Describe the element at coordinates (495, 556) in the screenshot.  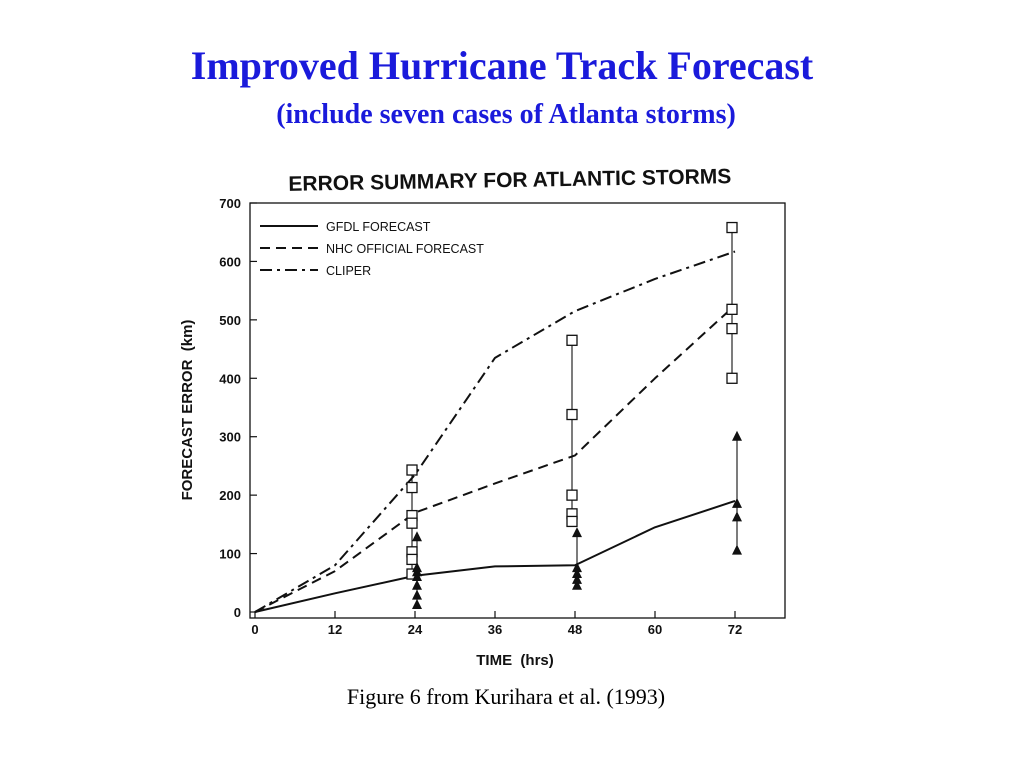
I see `series-line-gfdl-forecast` at that location.